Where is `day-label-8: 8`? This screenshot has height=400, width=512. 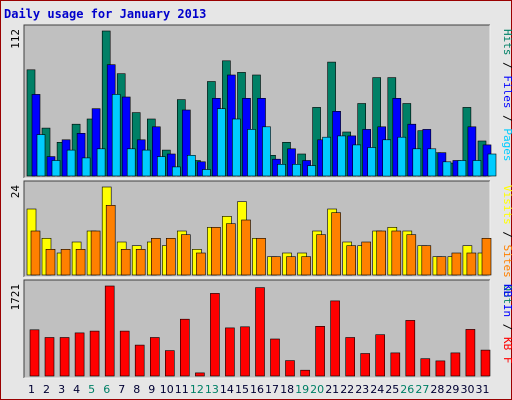 day-label-8: 8 is located at coordinates (136, 389).